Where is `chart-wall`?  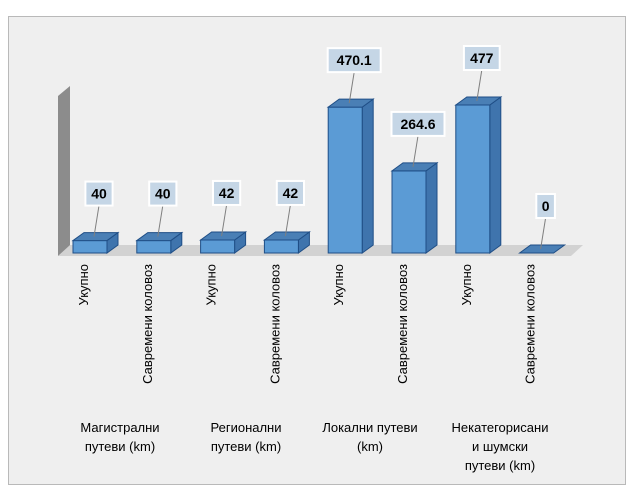 chart-wall is located at coordinates (64, 171).